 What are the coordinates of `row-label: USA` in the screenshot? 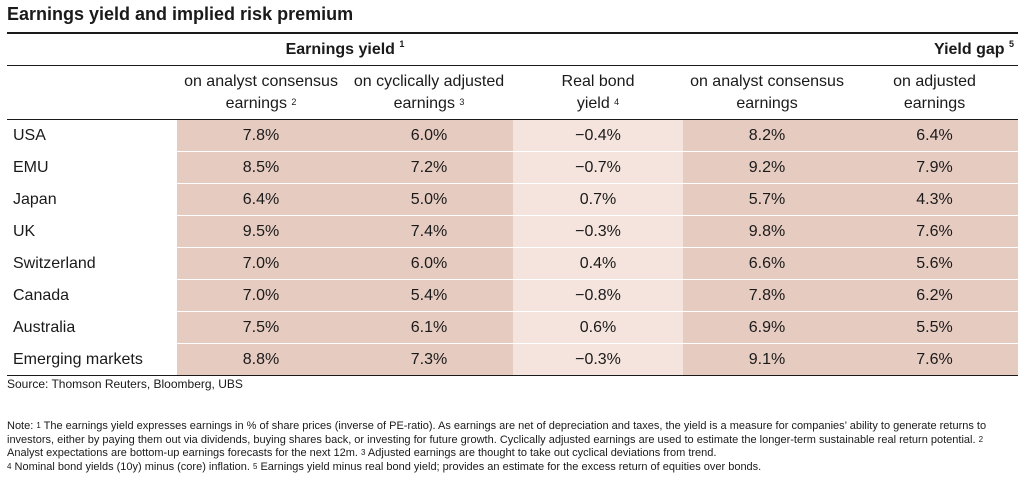 It's located at (92, 135).